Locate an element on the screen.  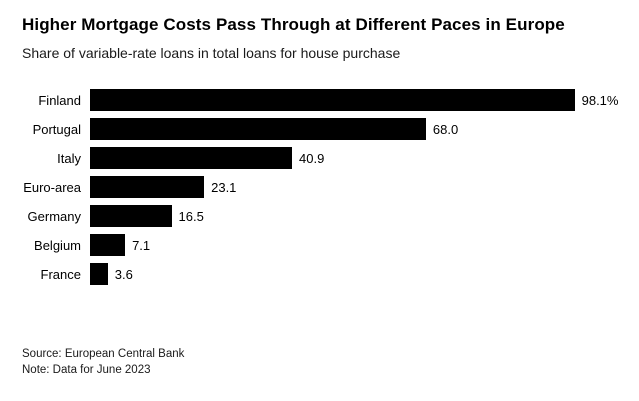
category-label: Italy is located at coordinates (69, 158).